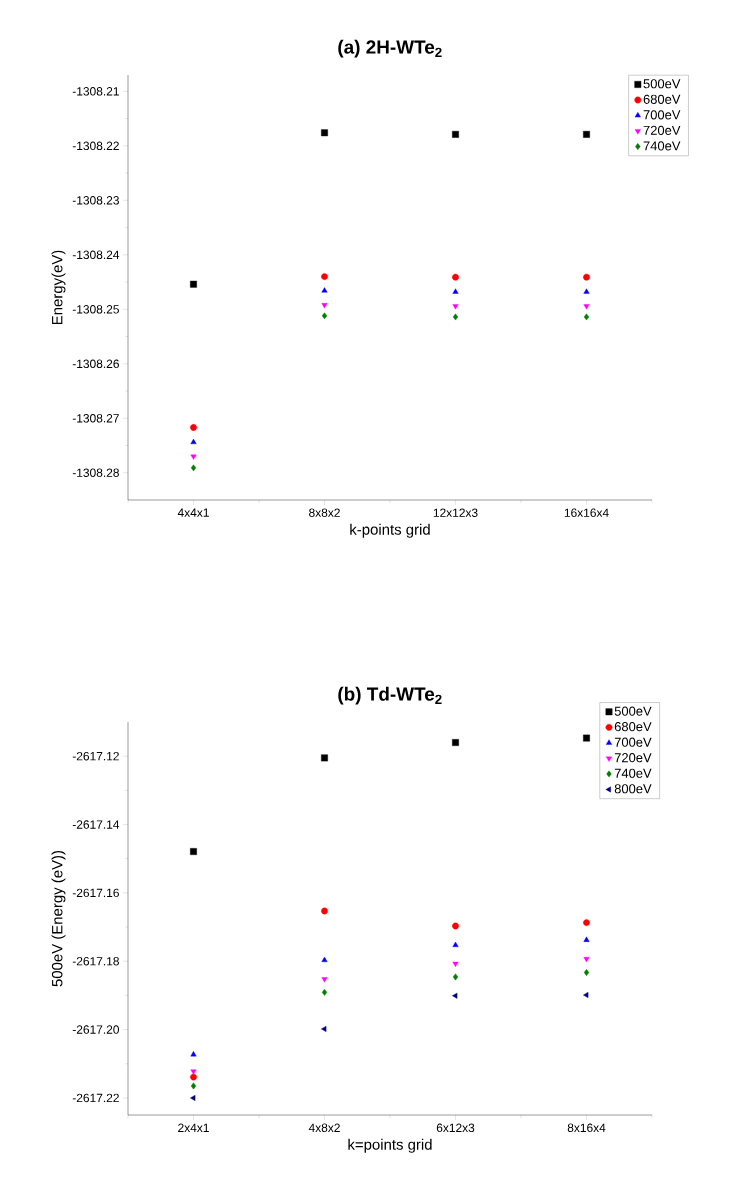 The width and height of the screenshot is (741, 1198). What do you see at coordinates (95, 364) in the screenshot?
I see `y-tick-label: -1308.26` at bounding box center [95, 364].